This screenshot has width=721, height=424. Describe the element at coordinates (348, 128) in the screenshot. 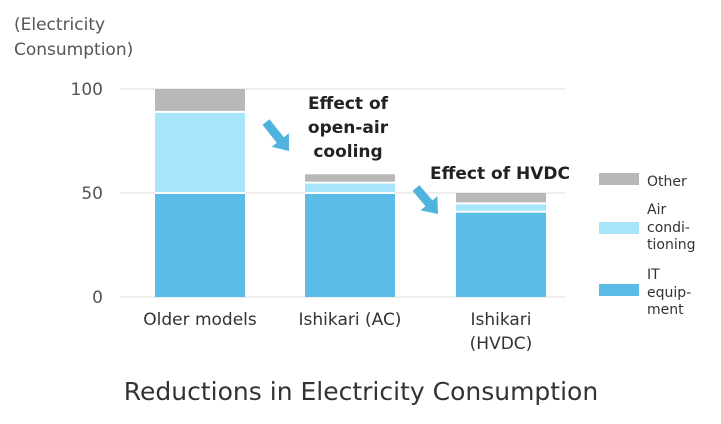

I see `annotation-text: open-air` at that location.